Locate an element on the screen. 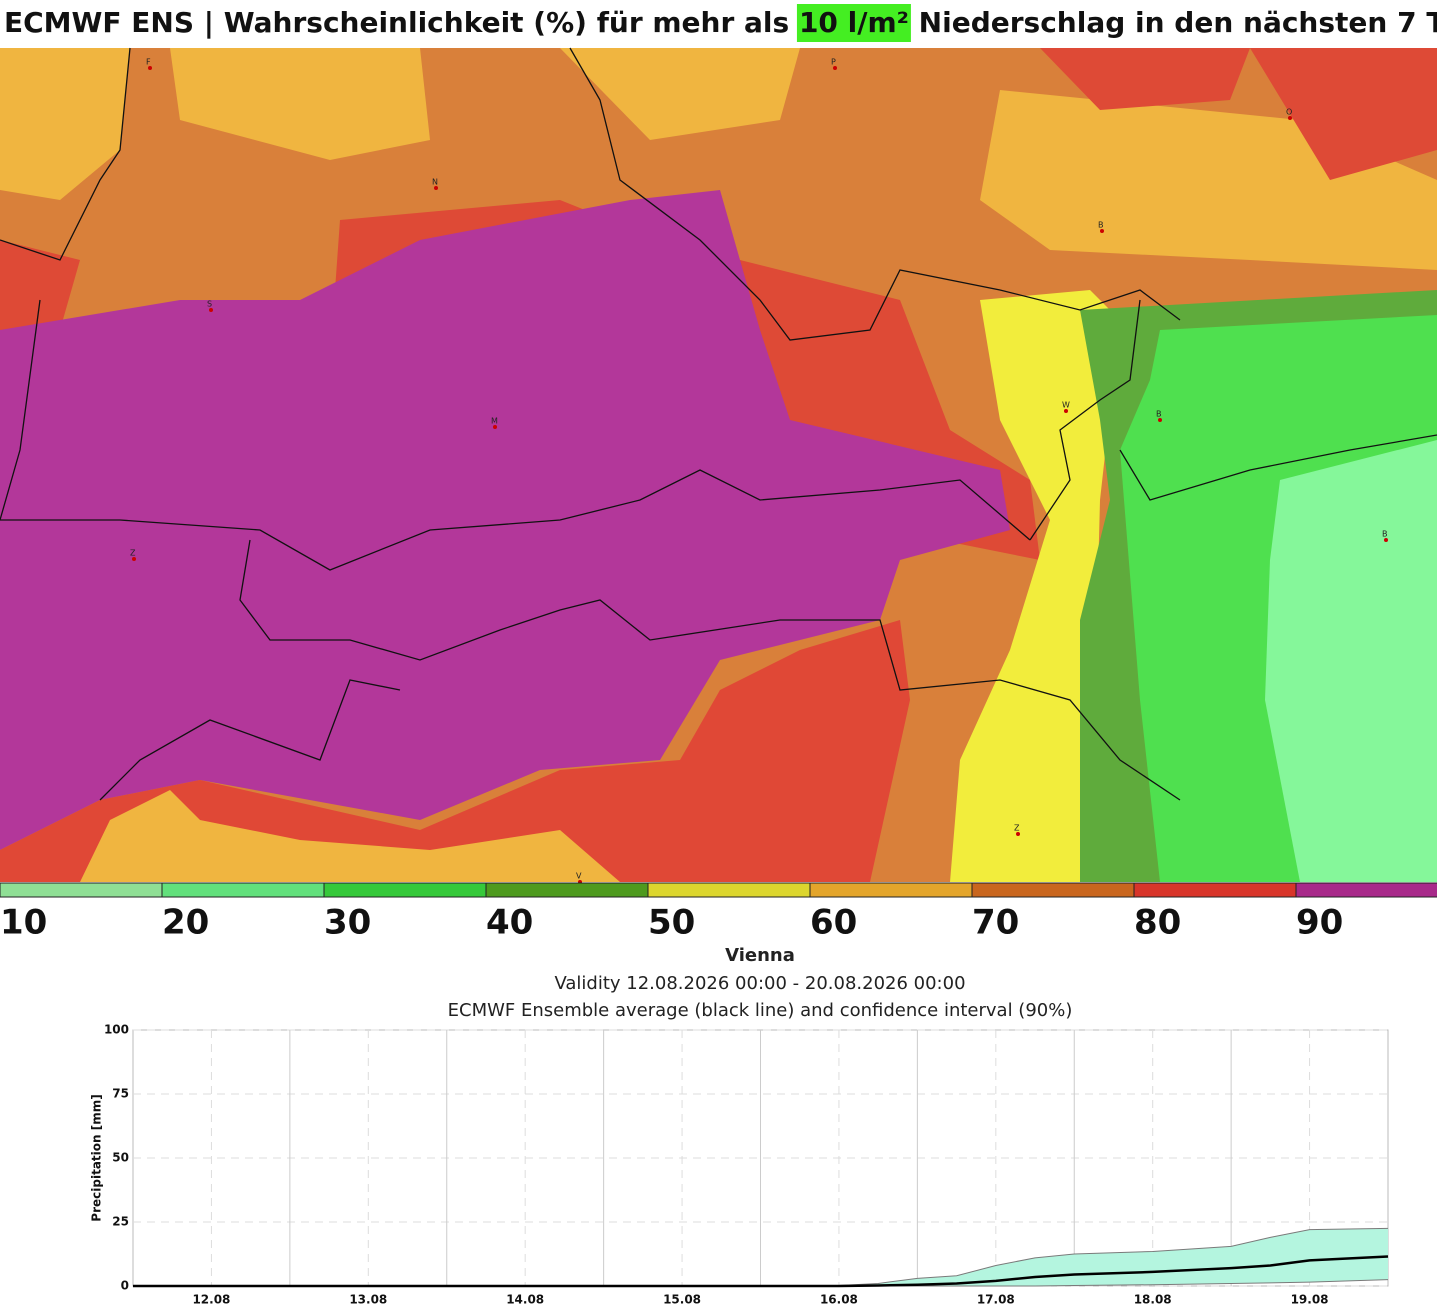 The image size is (1437, 1314). y-tick-label: 0 is located at coordinates (125, 1286).